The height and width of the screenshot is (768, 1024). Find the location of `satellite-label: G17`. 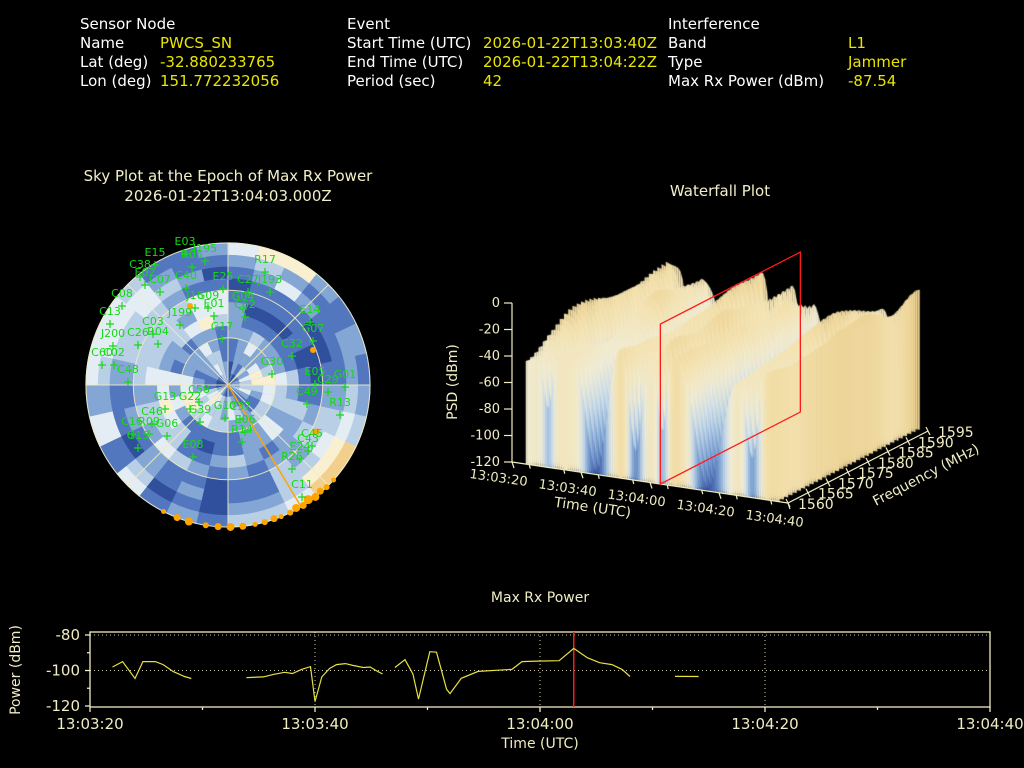

satellite-label: G17 is located at coordinates (222, 326).